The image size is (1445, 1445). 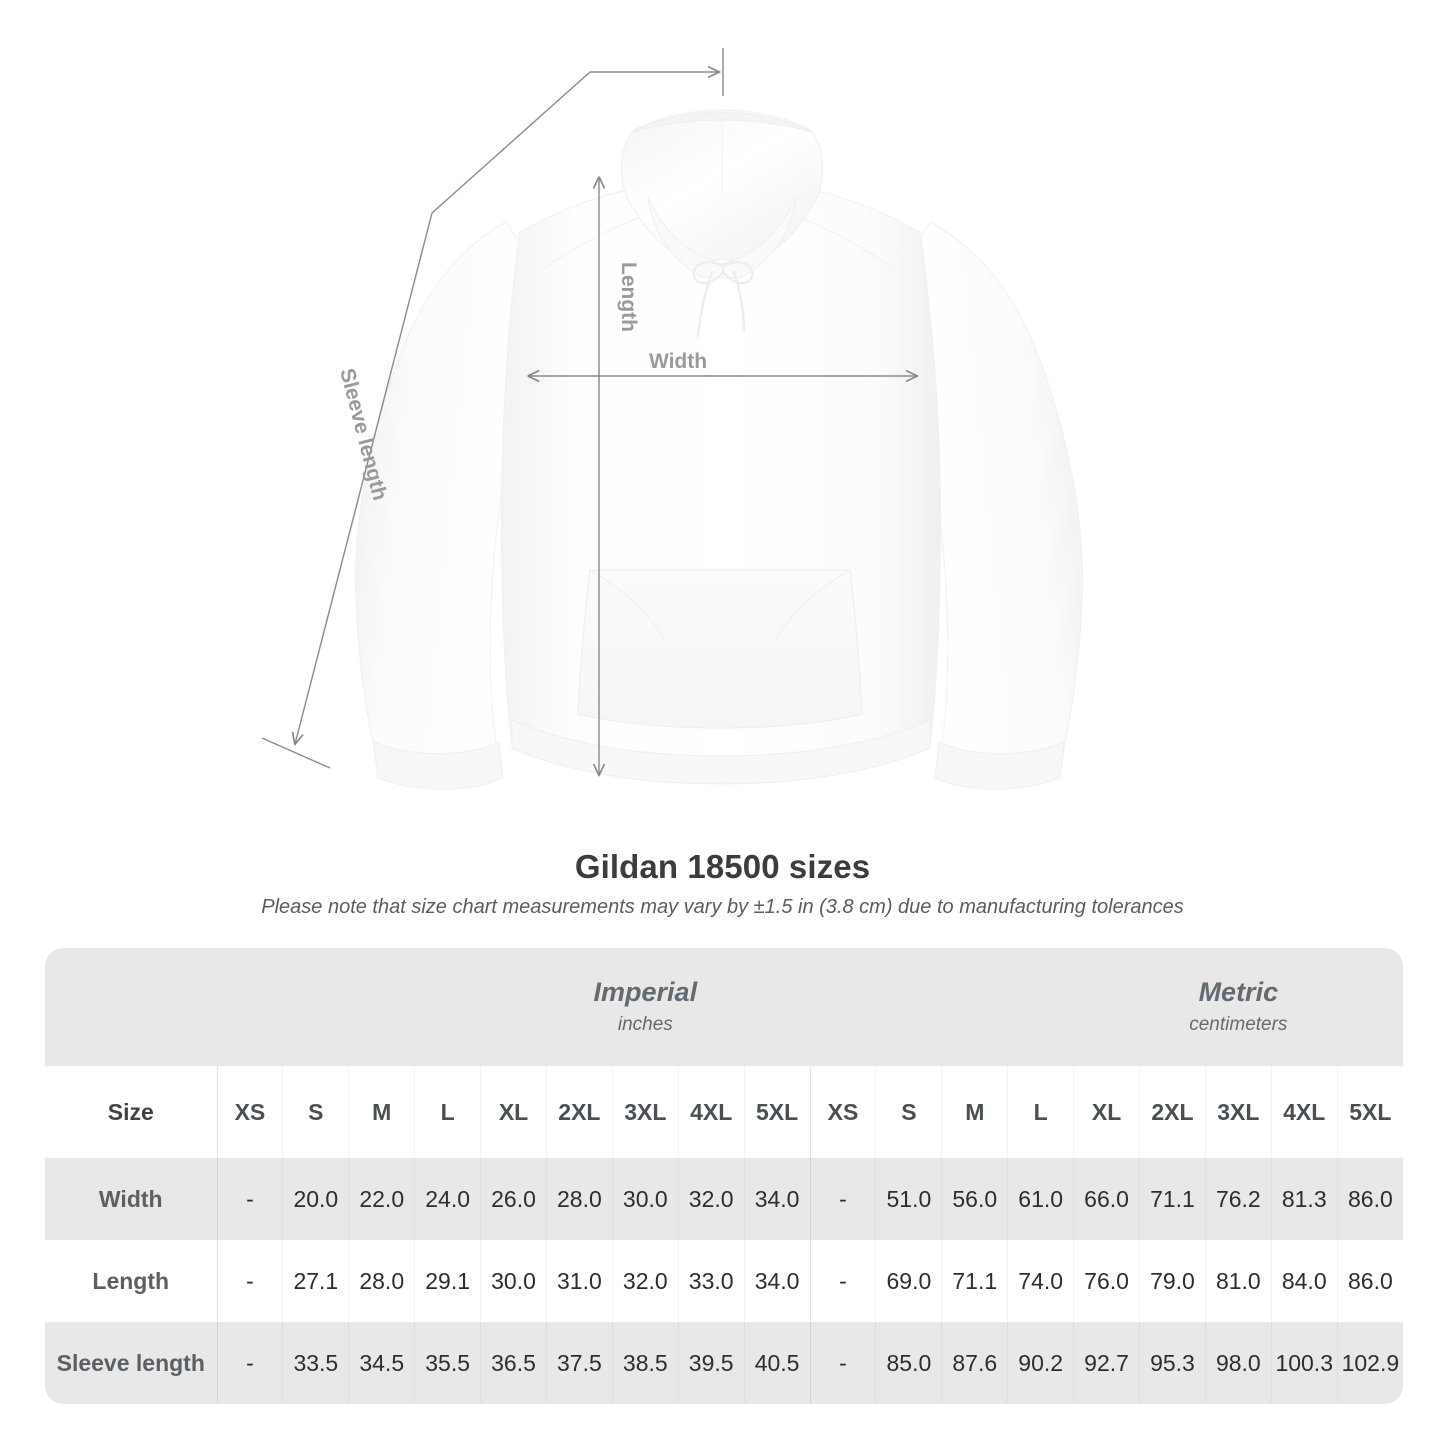 I want to click on size-header-imperial-xl: XL, so click(x=513, y=1112).